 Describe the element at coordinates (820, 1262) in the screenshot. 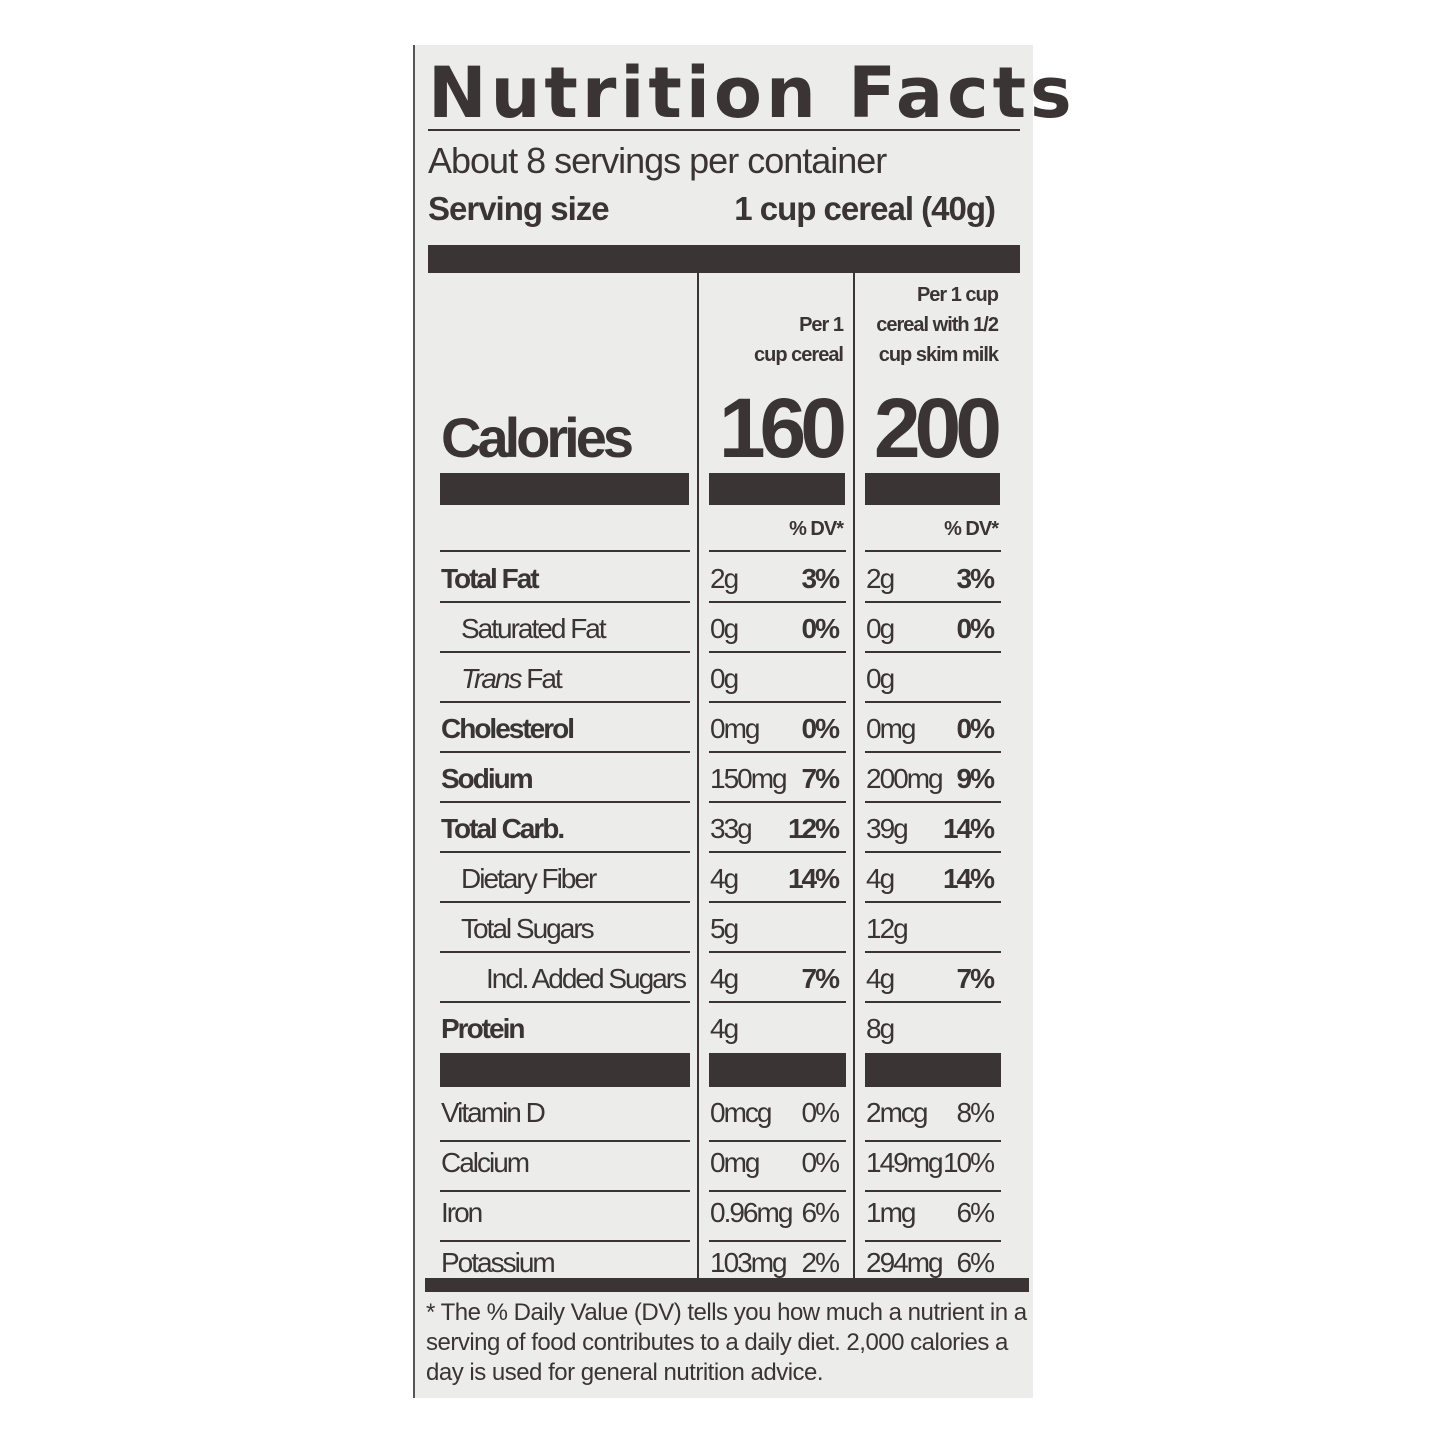

I see `dv-cereal: 2%` at that location.